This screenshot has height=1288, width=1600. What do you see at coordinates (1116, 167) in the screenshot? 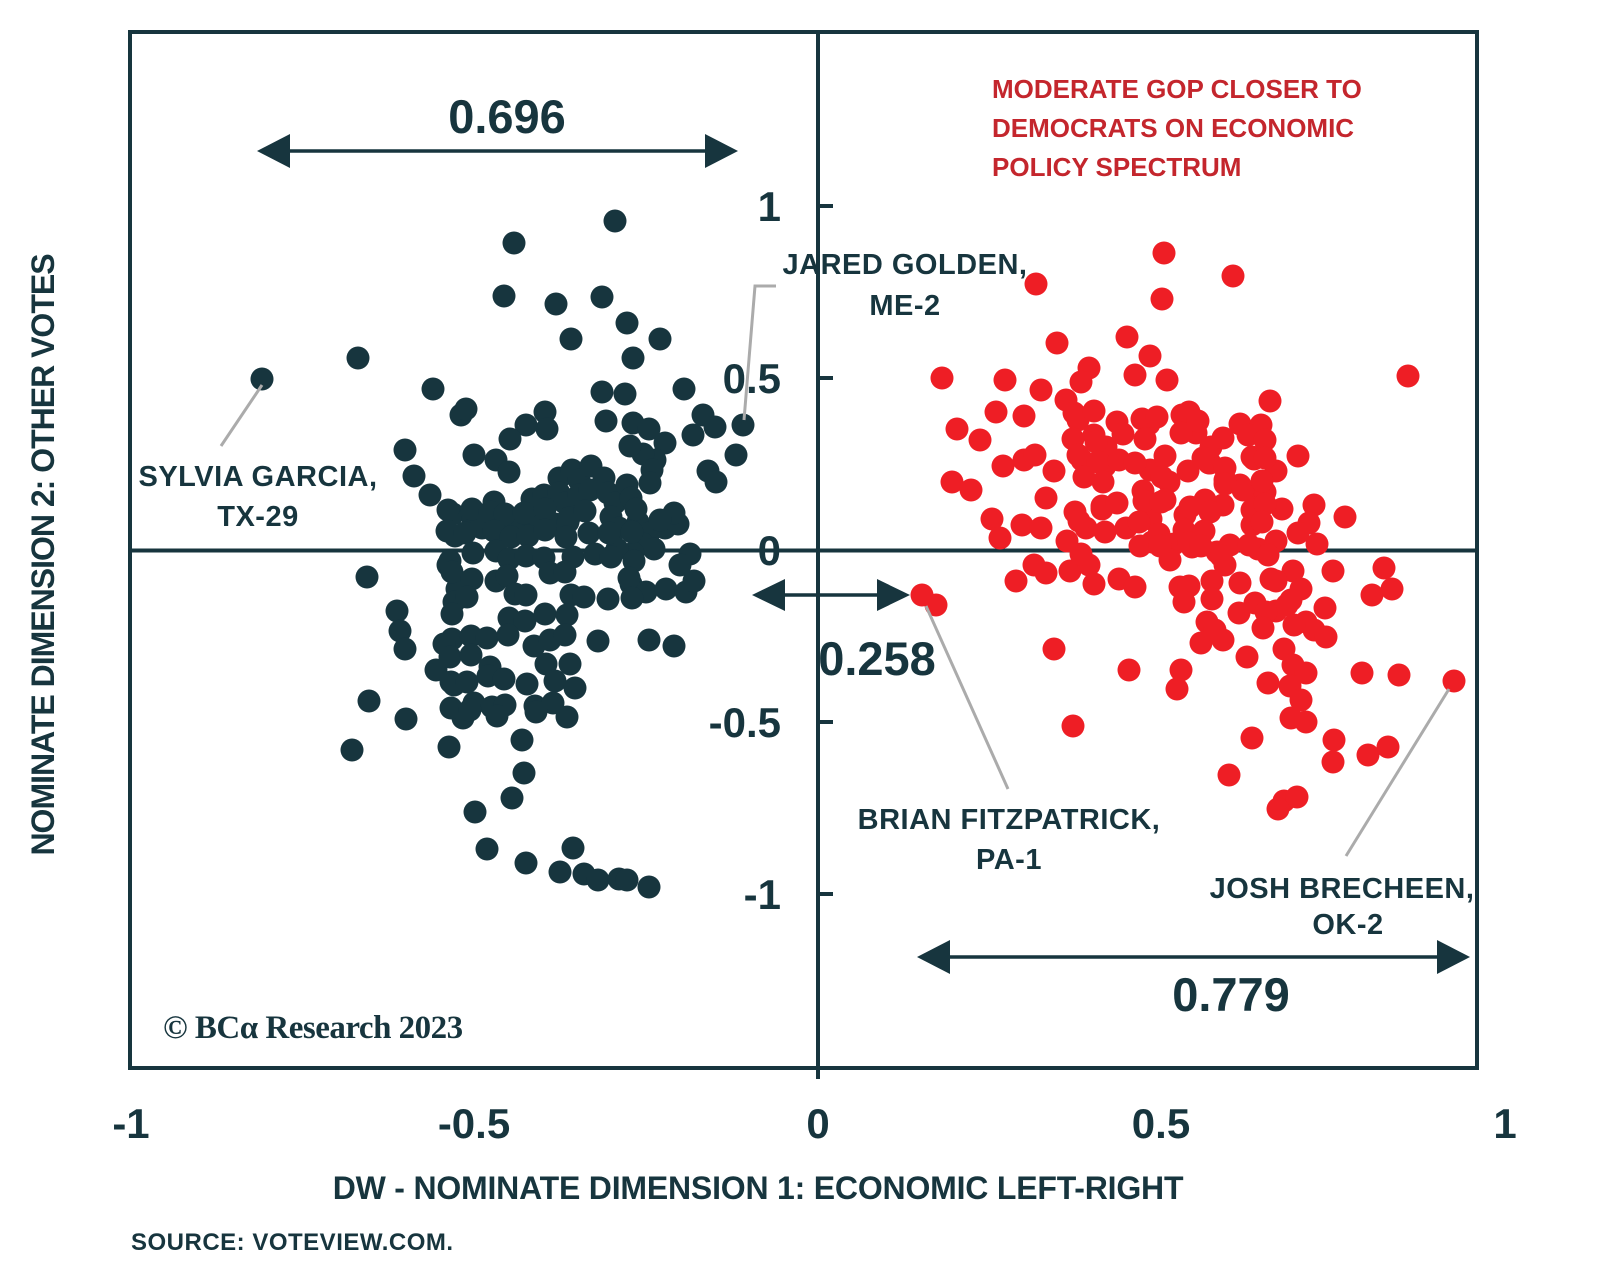
I see `svg-text: POLICY SPECTRUM` at bounding box center [1116, 167].